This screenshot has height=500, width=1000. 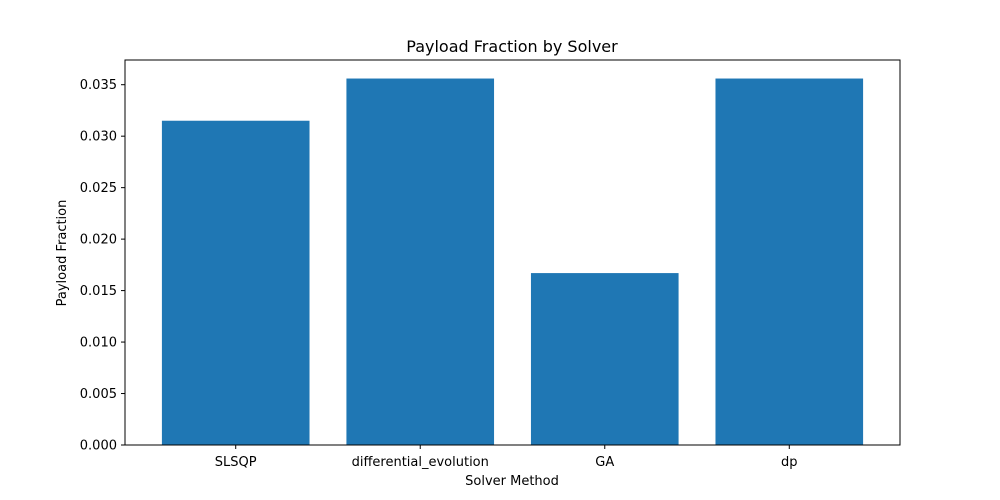 I want to click on y-tick-label: 0.030, so click(x=98, y=137).